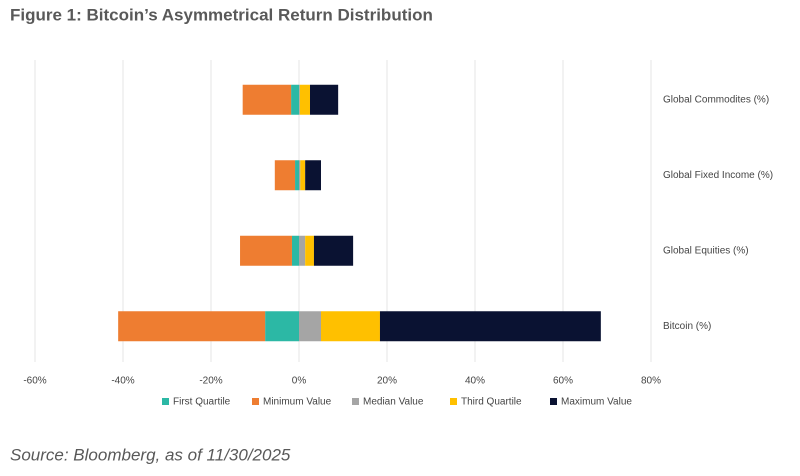 The width and height of the screenshot is (800, 476). What do you see at coordinates (393, 402) in the screenshot?
I see `legend-label: Median Value` at bounding box center [393, 402].